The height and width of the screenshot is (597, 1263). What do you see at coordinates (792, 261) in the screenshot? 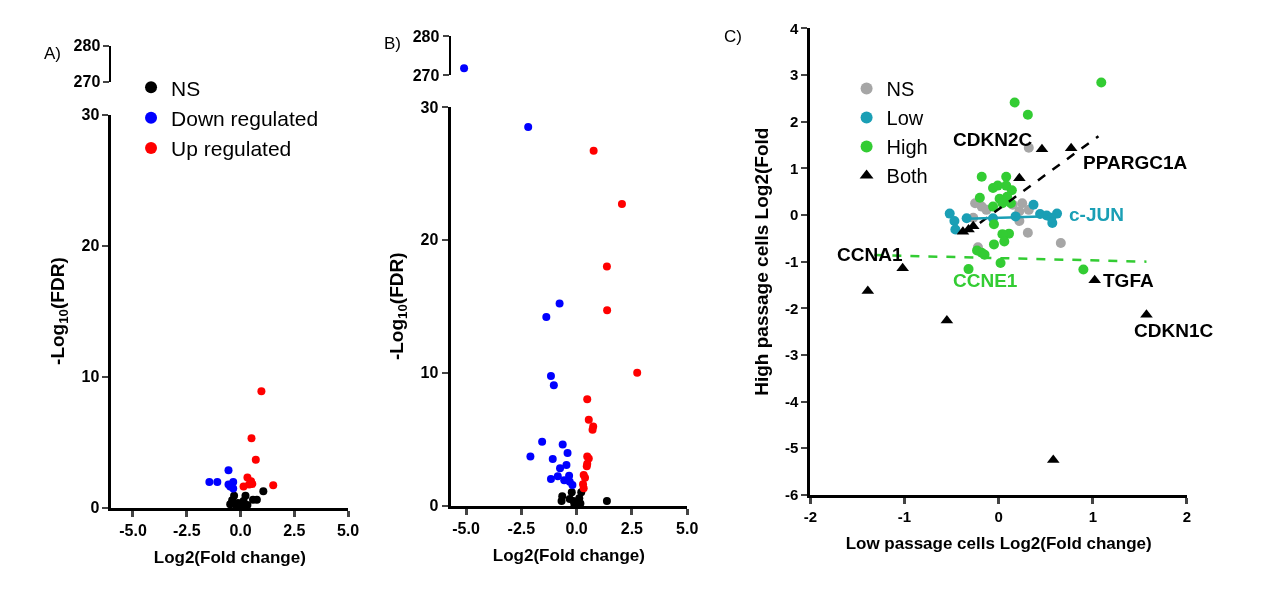
I see `y-tick-label: -1` at bounding box center [792, 261].